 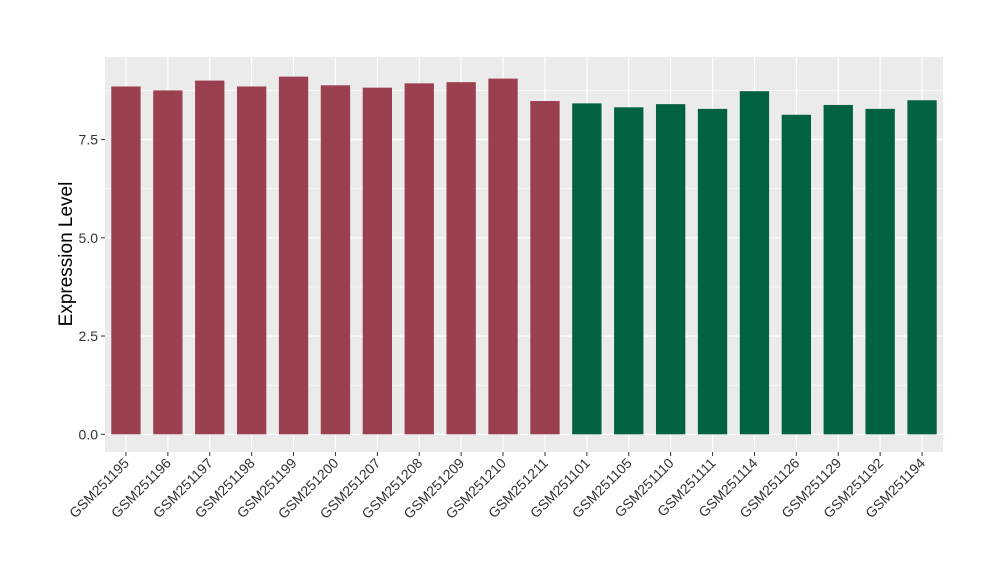 What do you see at coordinates (168, 262) in the screenshot?
I see `bar-GSM251196` at bounding box center [168, 262].